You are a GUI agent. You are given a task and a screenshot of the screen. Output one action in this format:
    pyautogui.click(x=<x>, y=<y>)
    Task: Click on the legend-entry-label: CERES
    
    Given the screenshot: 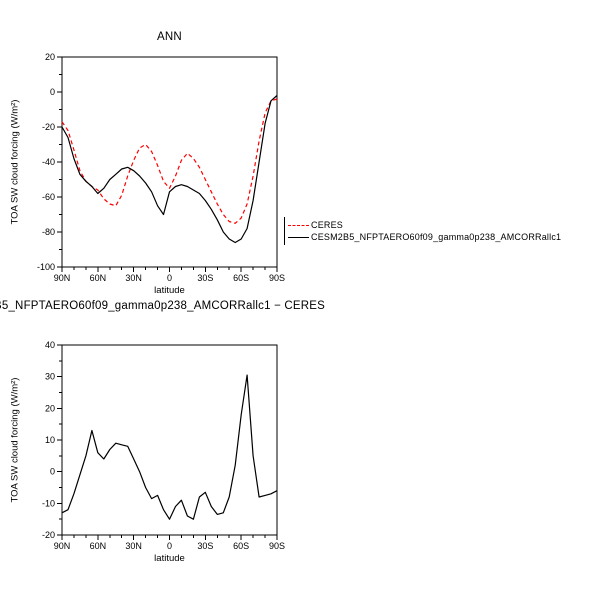 What is the action you would take?
    pyautogui.click(x=327, y=225)
    